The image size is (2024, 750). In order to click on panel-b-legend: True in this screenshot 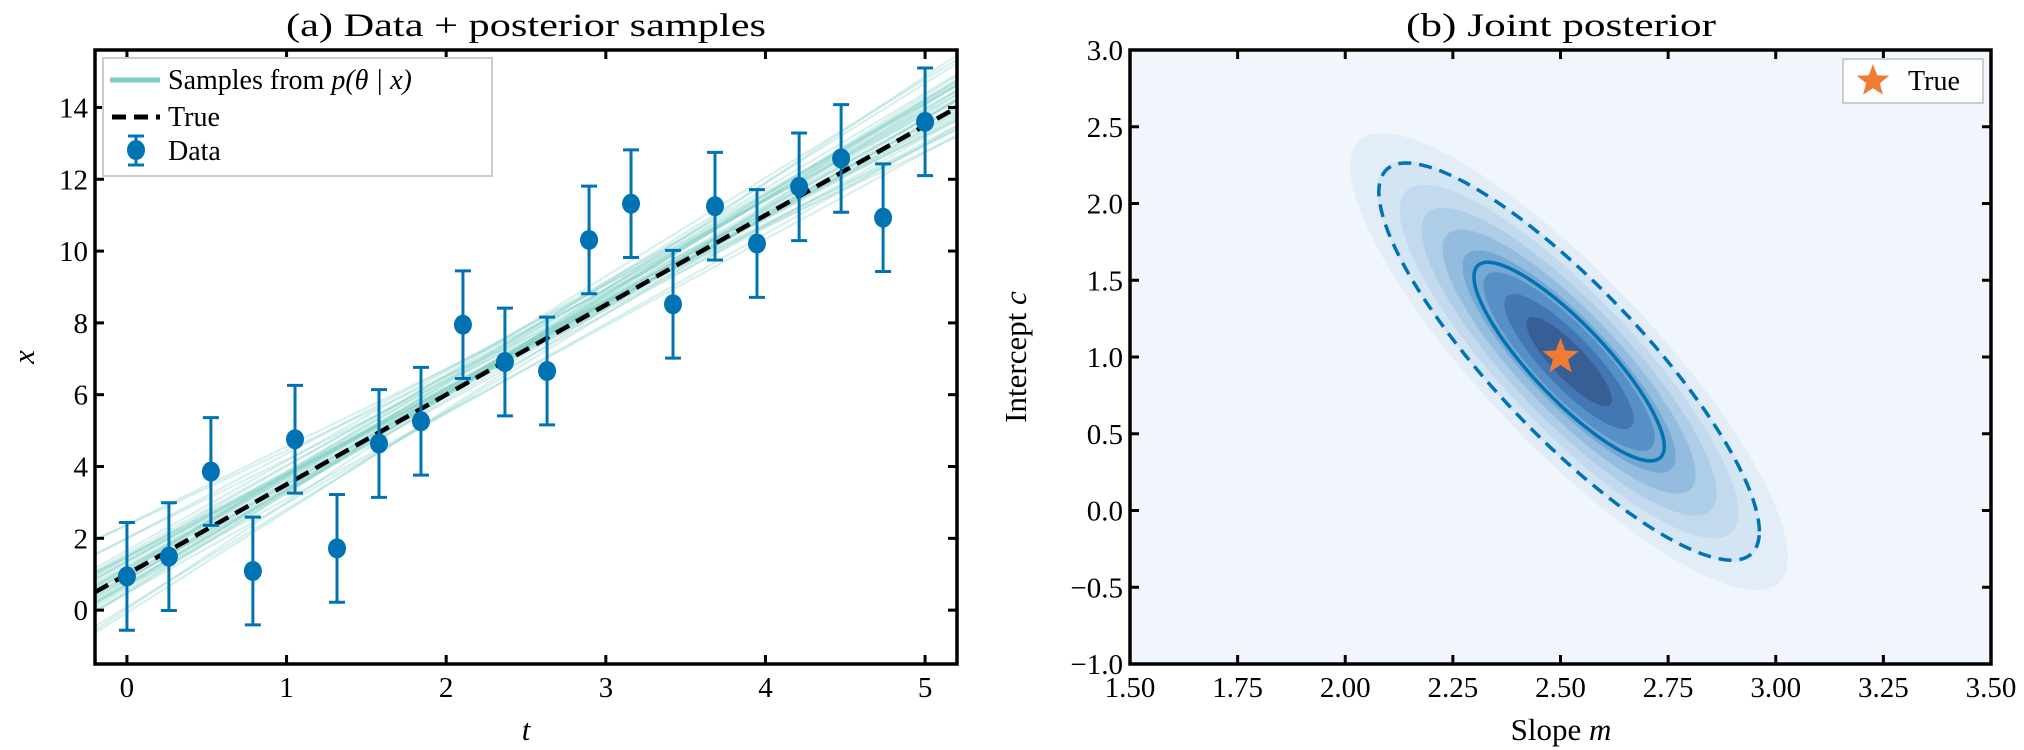, I will do `click(1913, 81)`.